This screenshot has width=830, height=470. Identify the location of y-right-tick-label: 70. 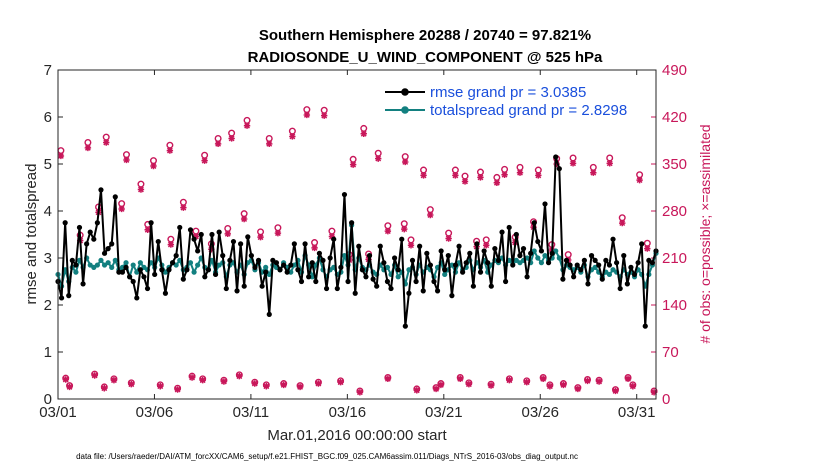
(670, 352).